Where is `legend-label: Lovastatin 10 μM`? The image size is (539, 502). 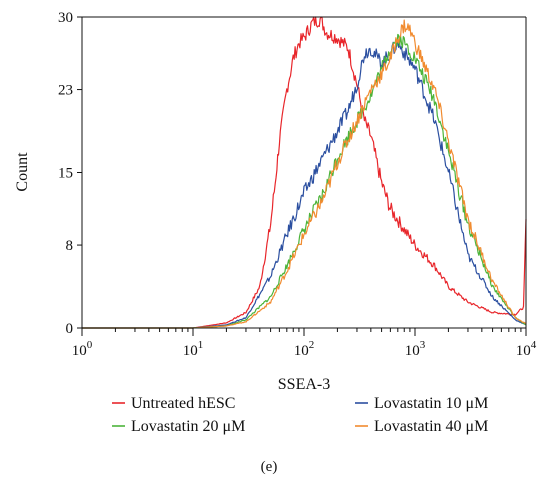
legend-label: Lovastatin 10 μM is located at coordinates (431, 403).